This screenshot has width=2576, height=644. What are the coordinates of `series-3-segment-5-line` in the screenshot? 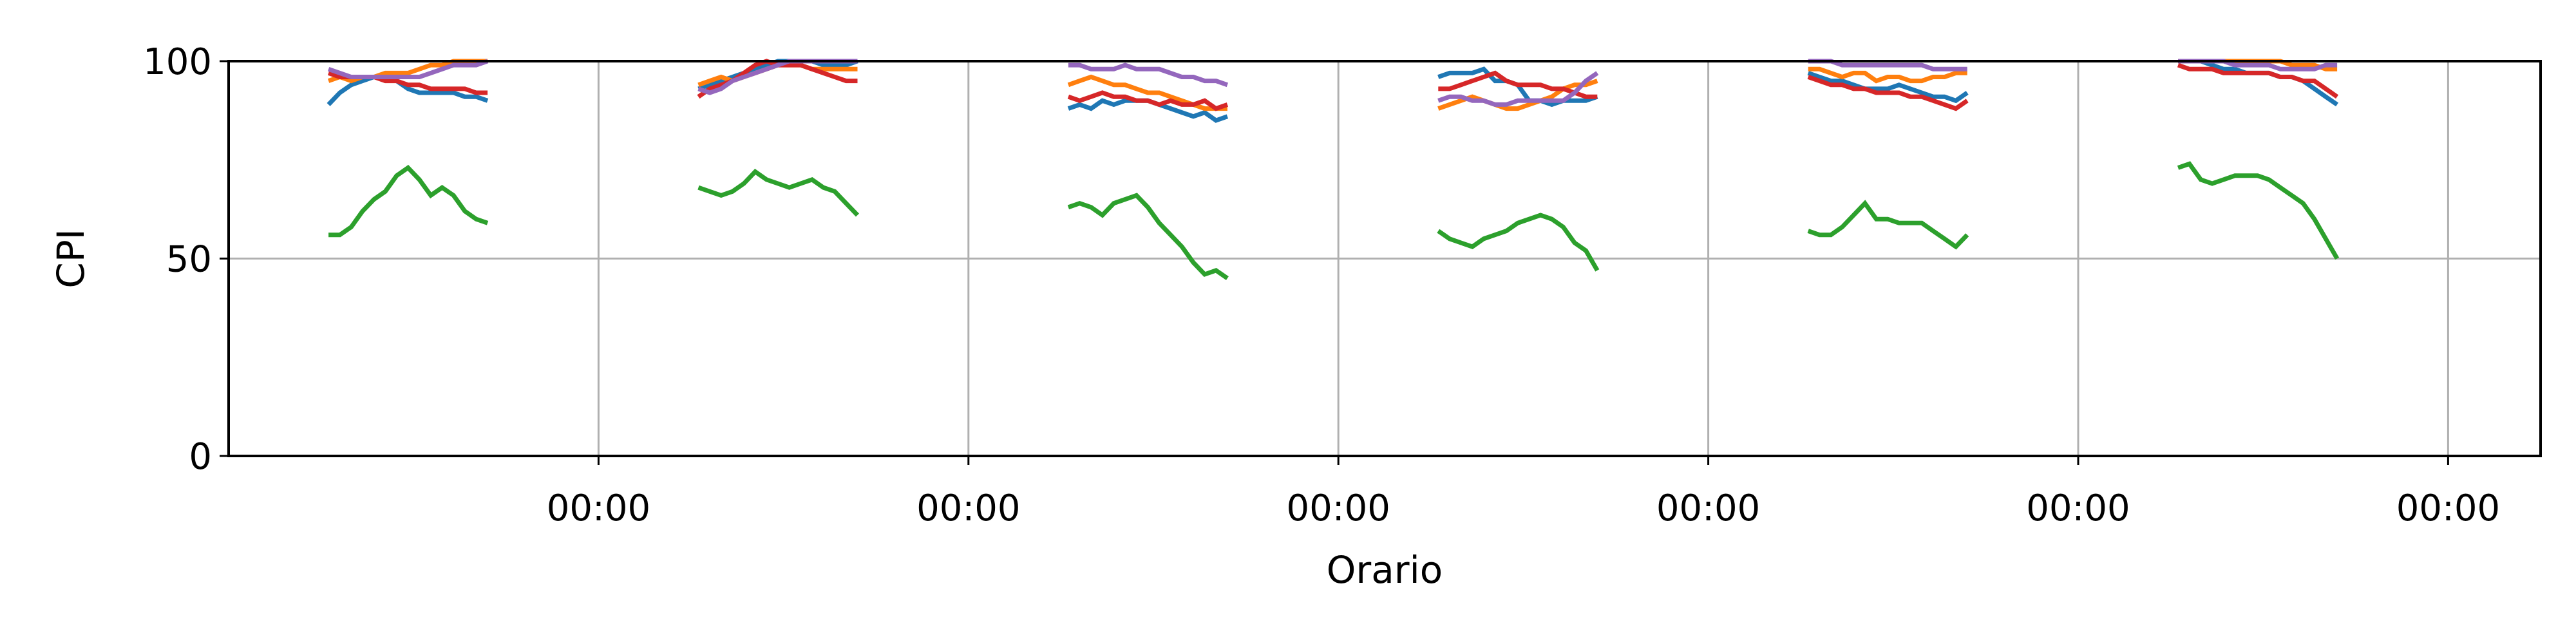 It's located at (1888, 225).